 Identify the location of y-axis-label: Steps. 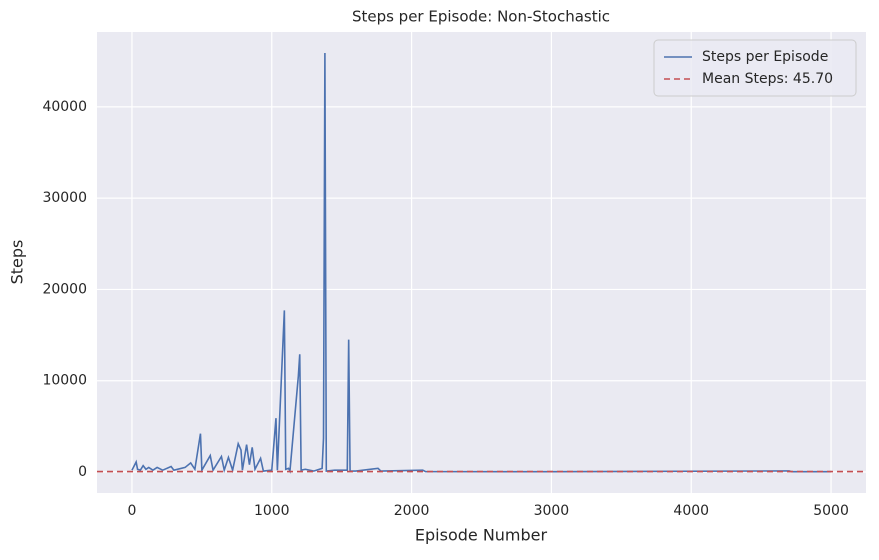
(17, 262).